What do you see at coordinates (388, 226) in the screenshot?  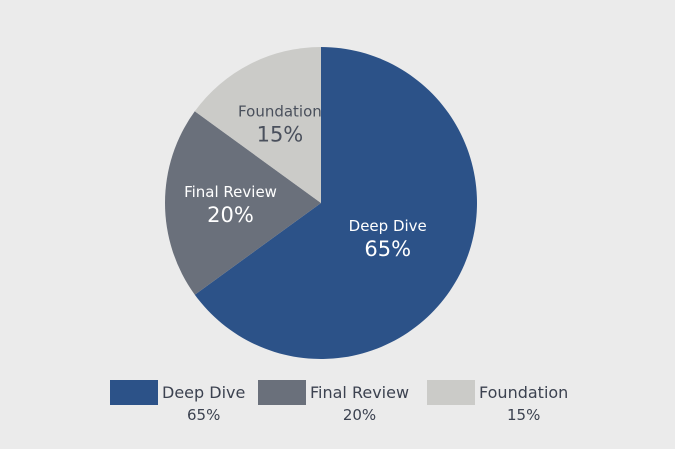 I see `slice-label-deep-dive: Deep Dive` at bounding box center [388, 226].